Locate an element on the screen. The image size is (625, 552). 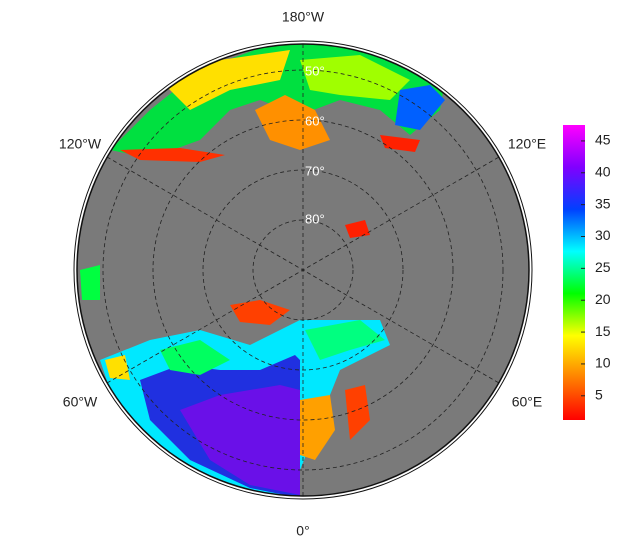
colorbar-tick-label: 40 is located at coordinates (603, 171).